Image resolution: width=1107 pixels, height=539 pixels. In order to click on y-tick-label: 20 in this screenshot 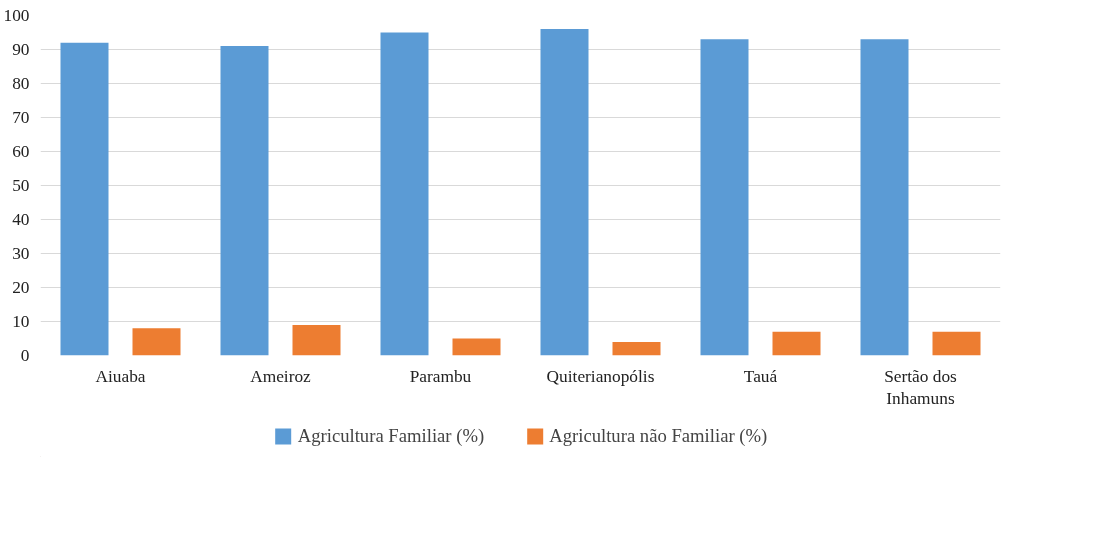, I will do `click(21, 287)`.